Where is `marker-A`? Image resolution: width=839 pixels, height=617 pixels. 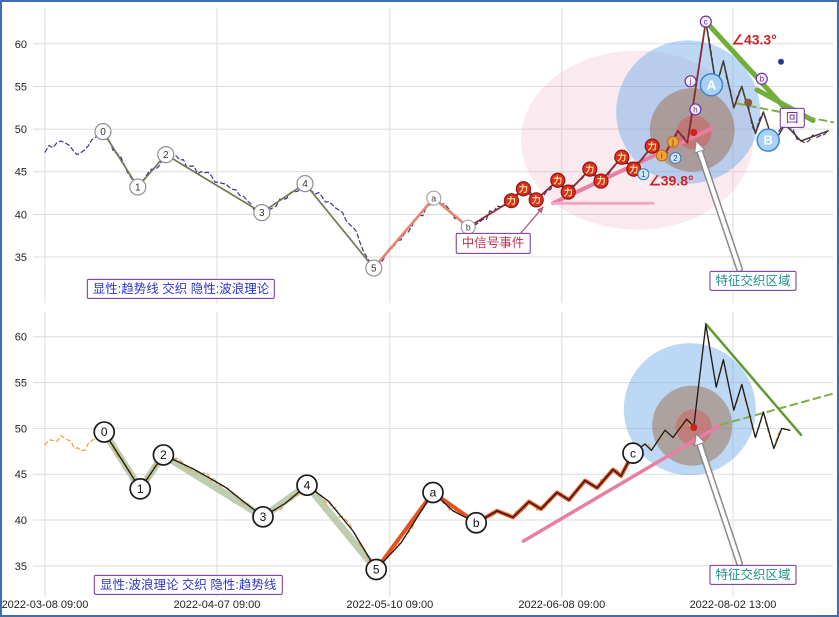 marker-A is located at coordinates (711, 84).